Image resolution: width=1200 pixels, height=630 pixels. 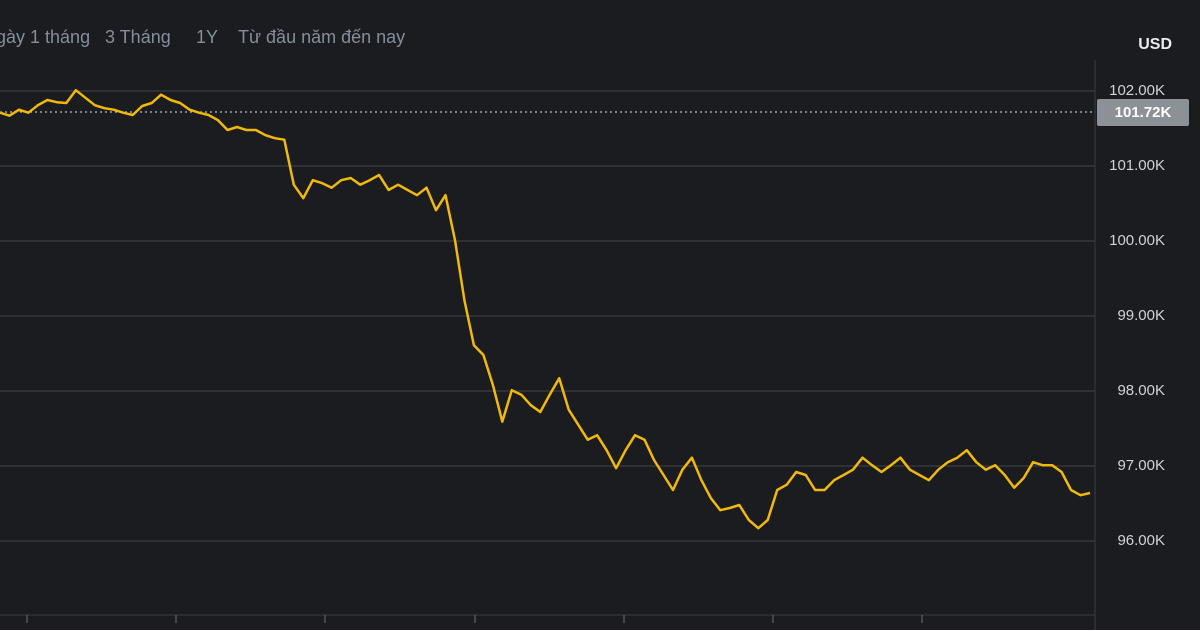 I want to click on y-tick-label: 102.00K, so click(x=1137, y=90).